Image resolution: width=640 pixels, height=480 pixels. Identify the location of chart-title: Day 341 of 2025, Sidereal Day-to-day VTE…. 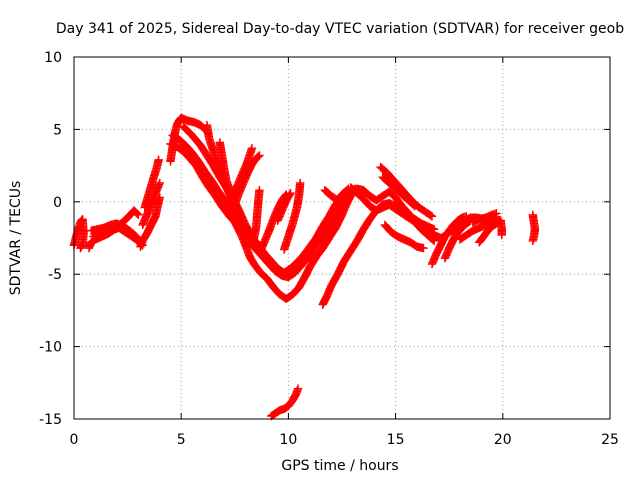
(340, 29).